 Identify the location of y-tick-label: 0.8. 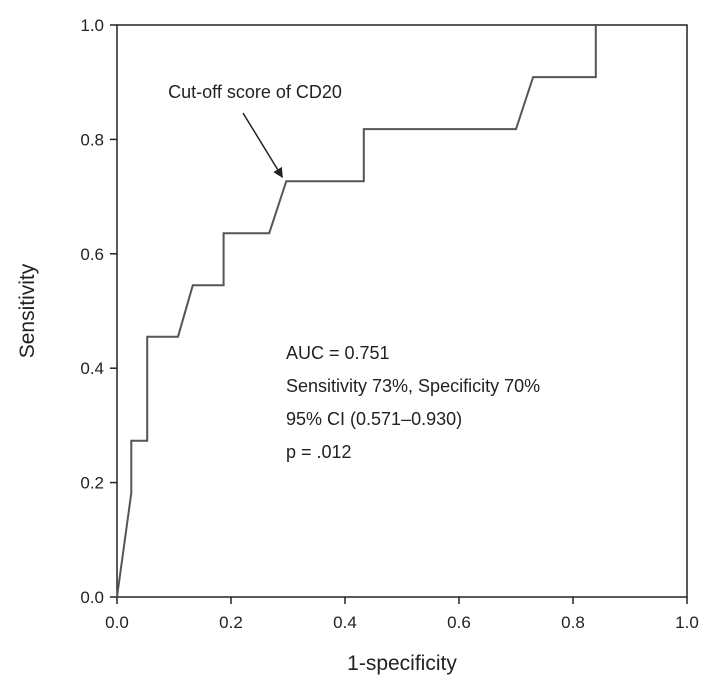
(92, 139).